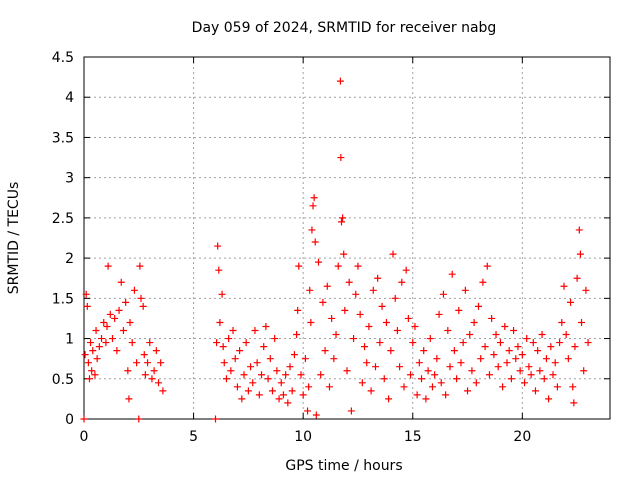  What do you see at coordinates (69, 340) in the screenshot?
I see `y-tick-label: 1` at bounding box center [69, 340].